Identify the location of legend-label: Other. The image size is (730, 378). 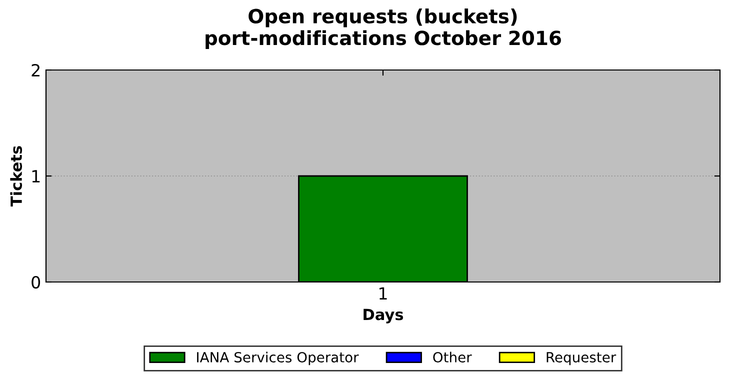
(452, 357).